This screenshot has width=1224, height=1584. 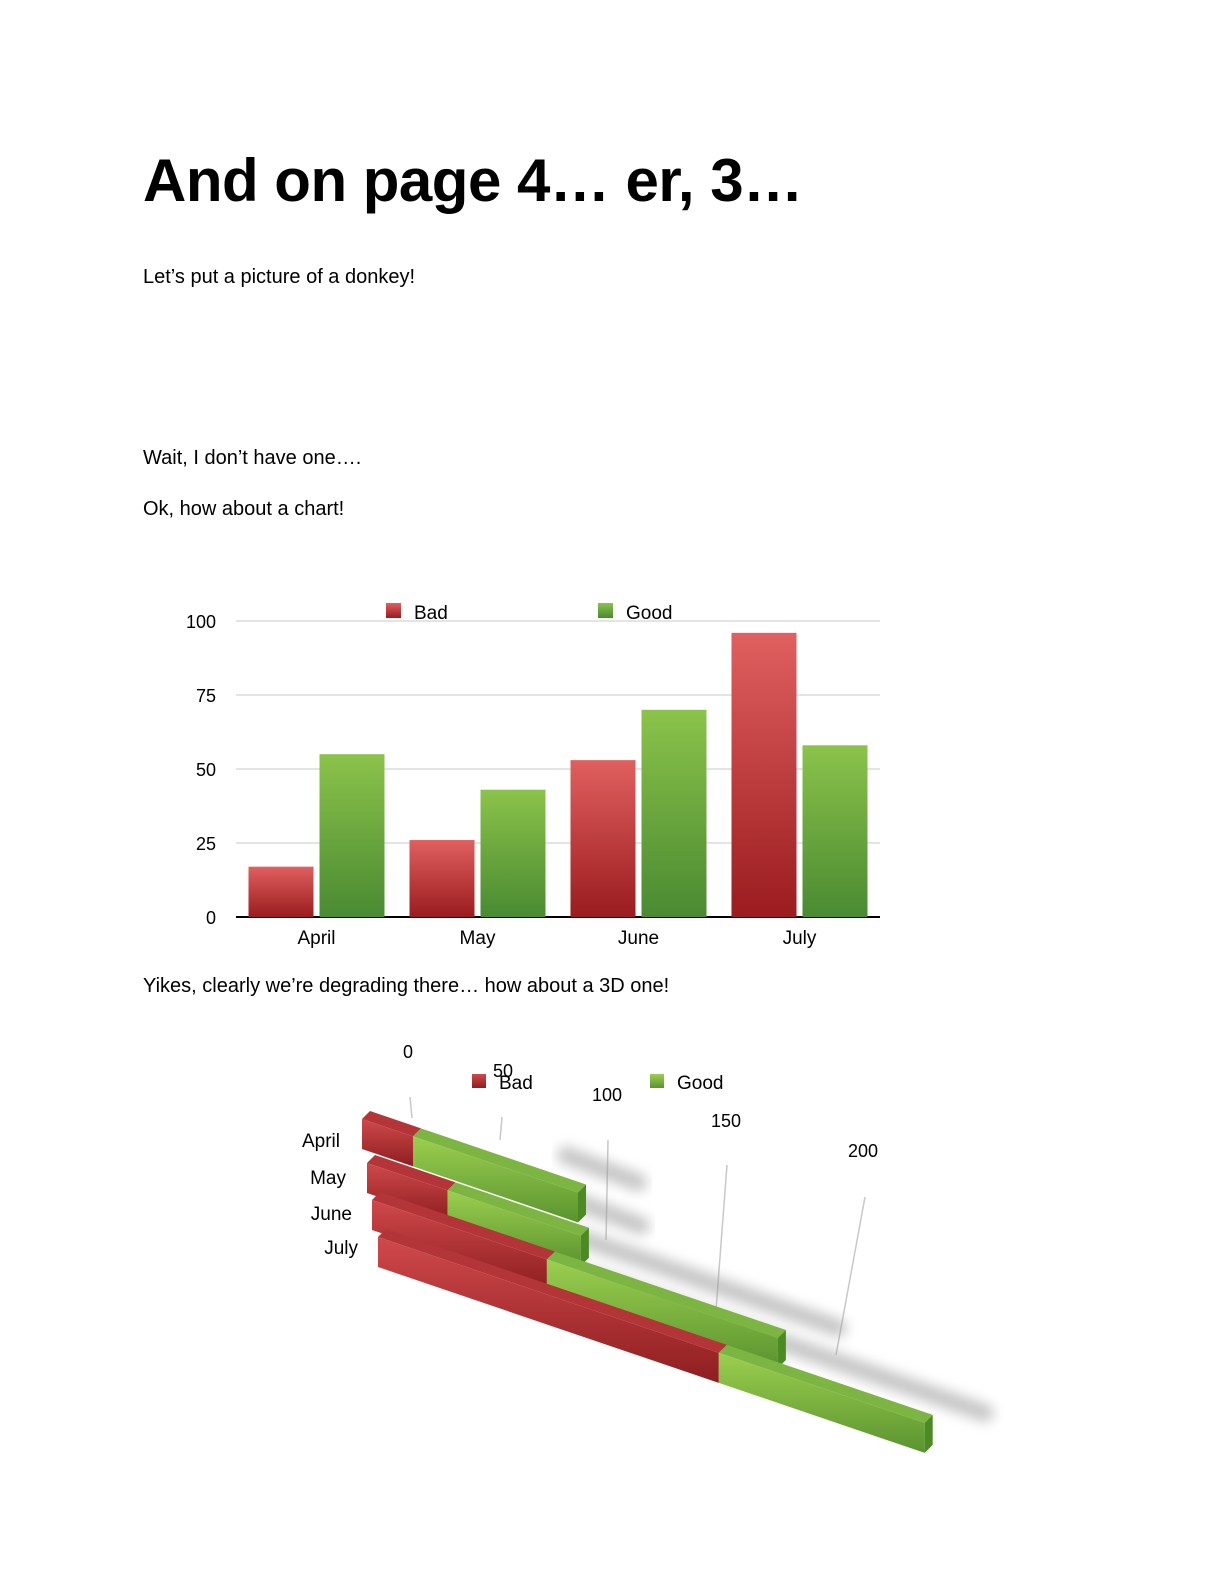 I want to click on legend-swatch-3d-bad, so click(x=479, y=1081).